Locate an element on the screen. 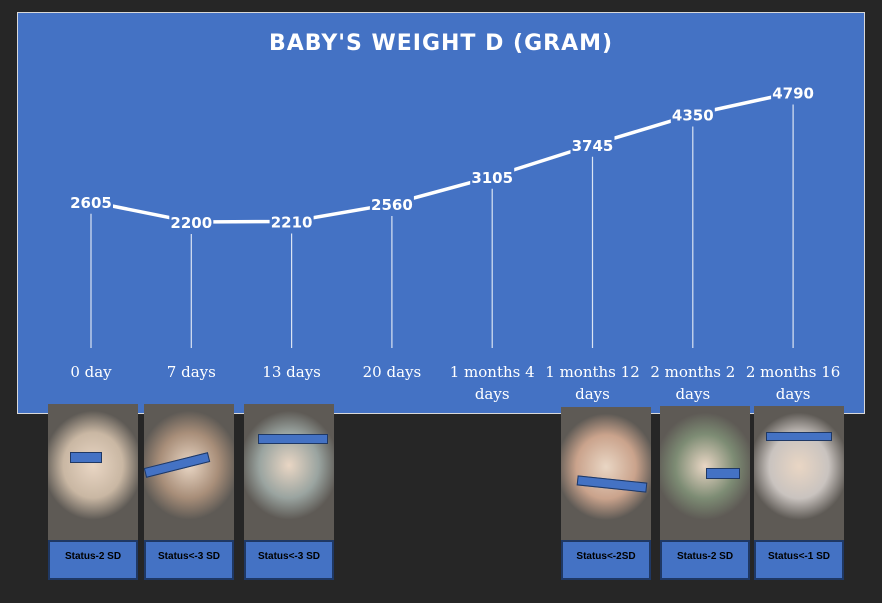  chart-title: BABY'S WEIGHT D (GRAM) is located at coordinates (441, 43).